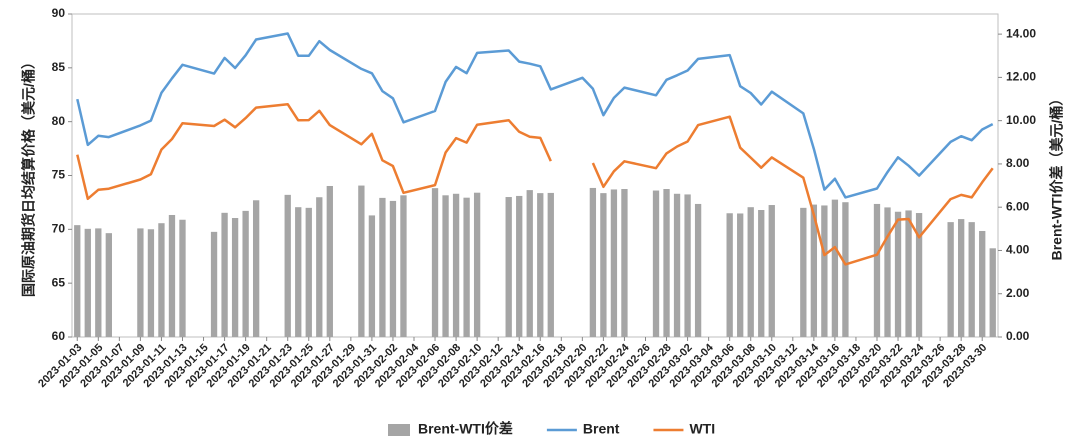 This screenshot has width=1080, height=443. What do you see at coordinates (1018, 250) in the screenshot?
I see `y2-tick-label: 4.00` at bounding box center [1018, 250].